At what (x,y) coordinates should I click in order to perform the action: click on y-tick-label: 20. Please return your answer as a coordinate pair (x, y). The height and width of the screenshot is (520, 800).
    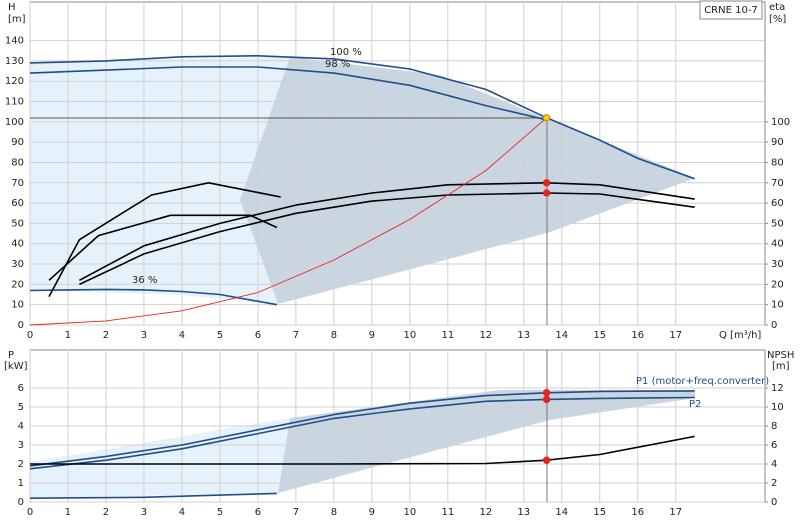
    Looking at the image, I should click on (17, 284).